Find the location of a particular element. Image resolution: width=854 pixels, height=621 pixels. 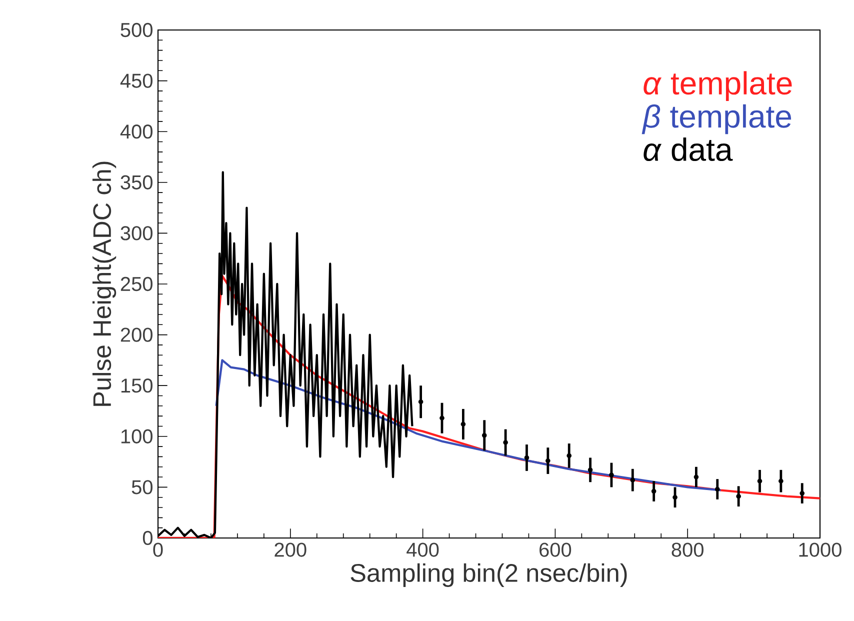

text: α data is located at coordinates (688, 150).